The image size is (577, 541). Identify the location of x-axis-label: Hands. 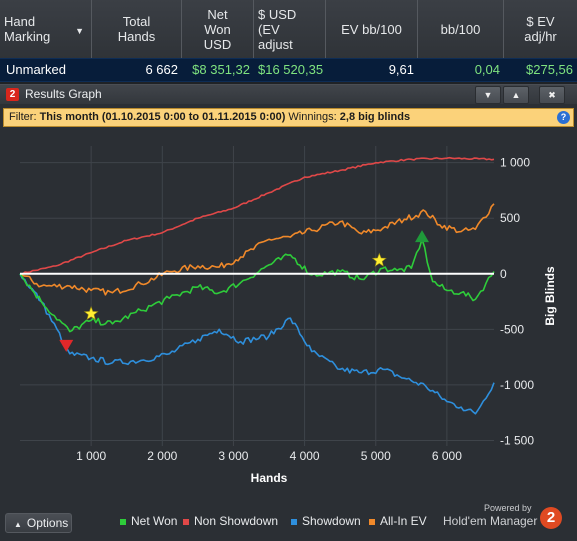
(269, 478).